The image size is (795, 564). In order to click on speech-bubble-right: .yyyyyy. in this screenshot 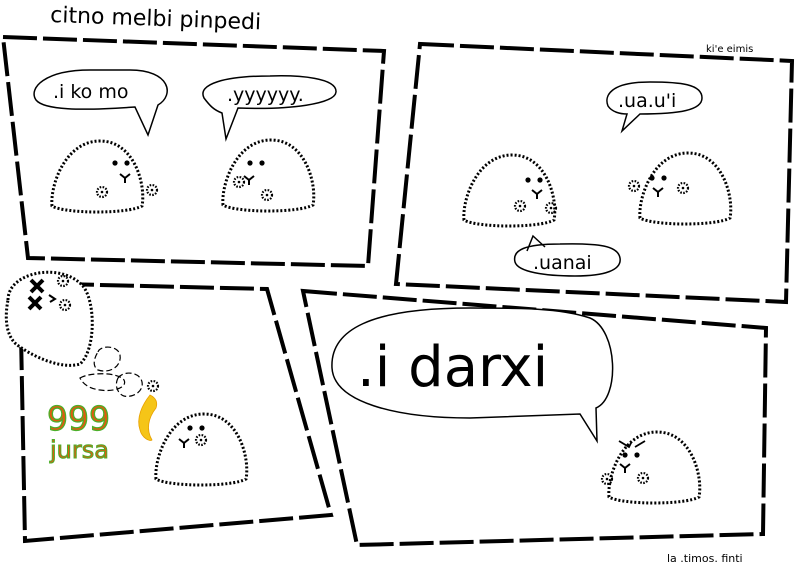, I will do `click(269, 108)`.